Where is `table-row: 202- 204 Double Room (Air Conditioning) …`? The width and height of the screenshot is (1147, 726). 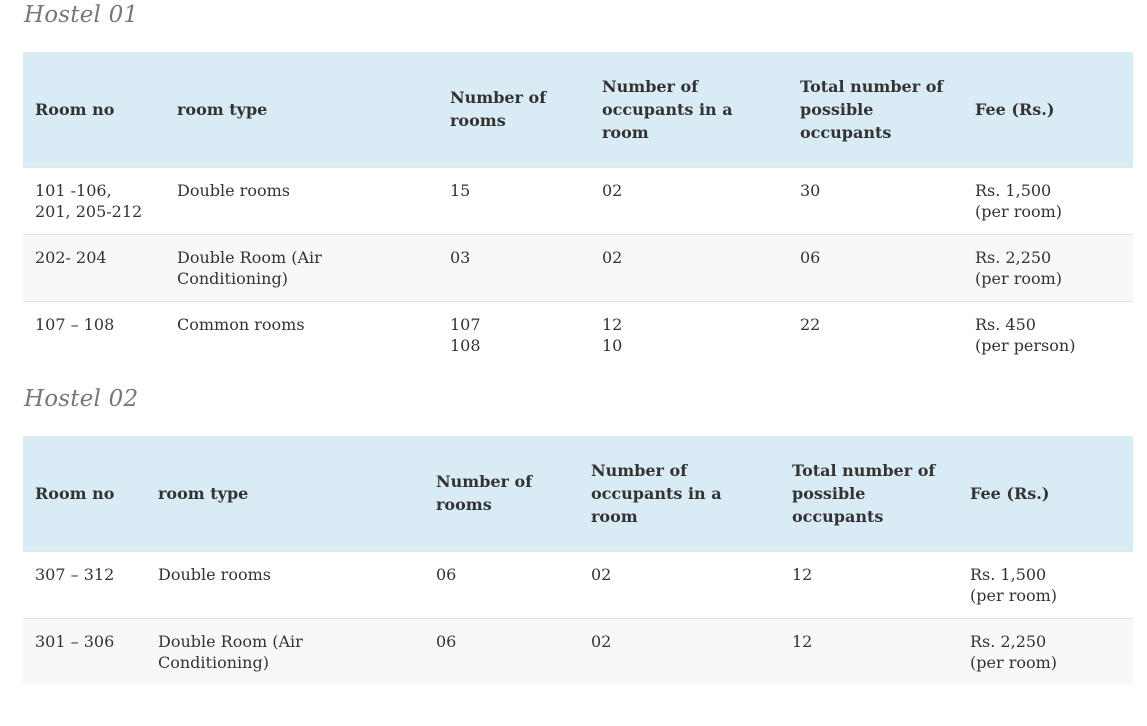 table-row: 202- 204 Double Room (Air Conditioning) … is located at coordinates (578, 267).